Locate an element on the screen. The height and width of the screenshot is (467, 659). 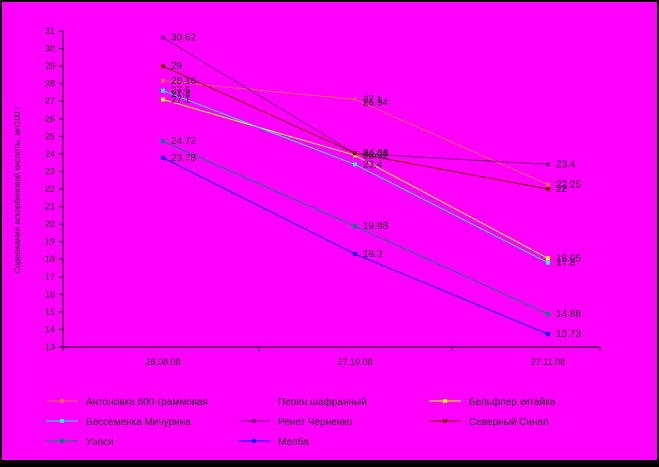
y-tick-label: 25 is located at coordinates (50, 136).